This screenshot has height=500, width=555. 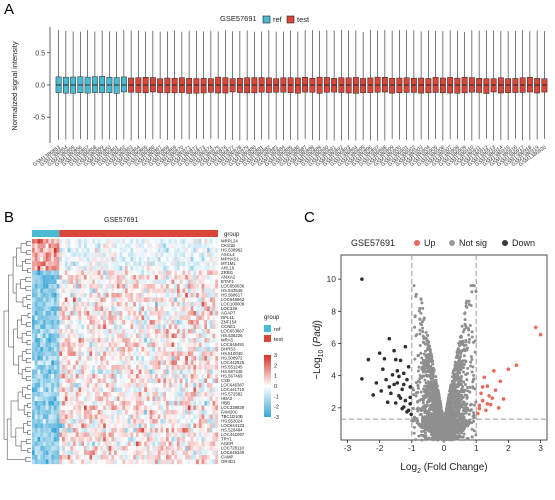 What do you see at coordinates (473, 243) in the screenshot?
I see `panel-c-legend-notsig: Not sig` at bounding box center [473, 243].